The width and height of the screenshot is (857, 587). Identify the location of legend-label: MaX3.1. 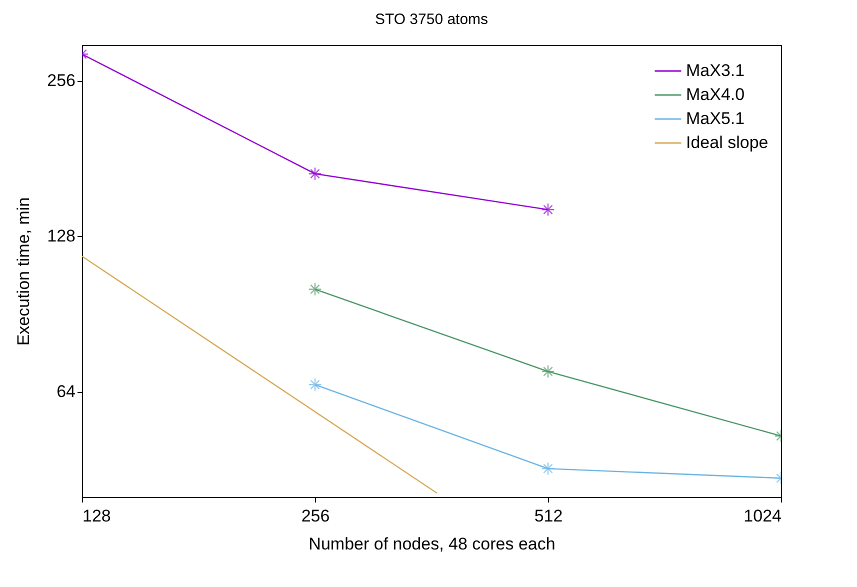
(715, 70).